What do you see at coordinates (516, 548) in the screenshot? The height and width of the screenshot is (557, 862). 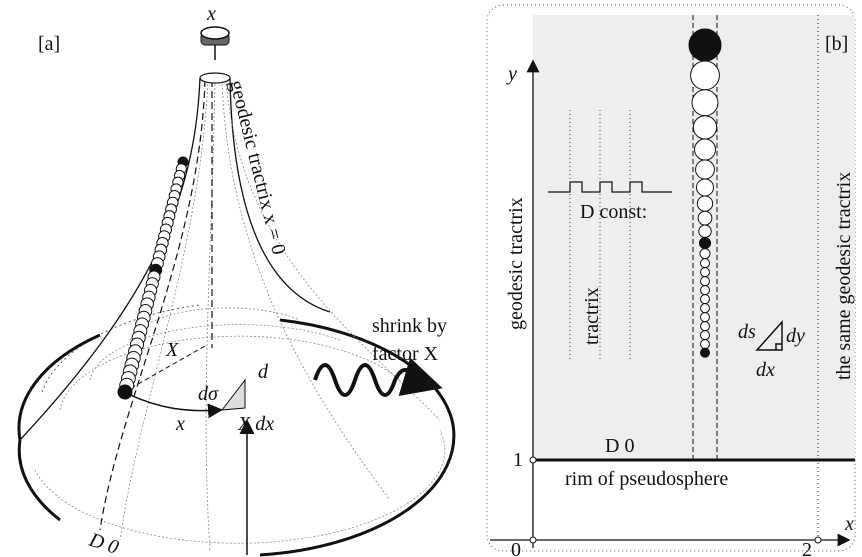 I see `tick-label: 0` at bounding box center [516, 548].